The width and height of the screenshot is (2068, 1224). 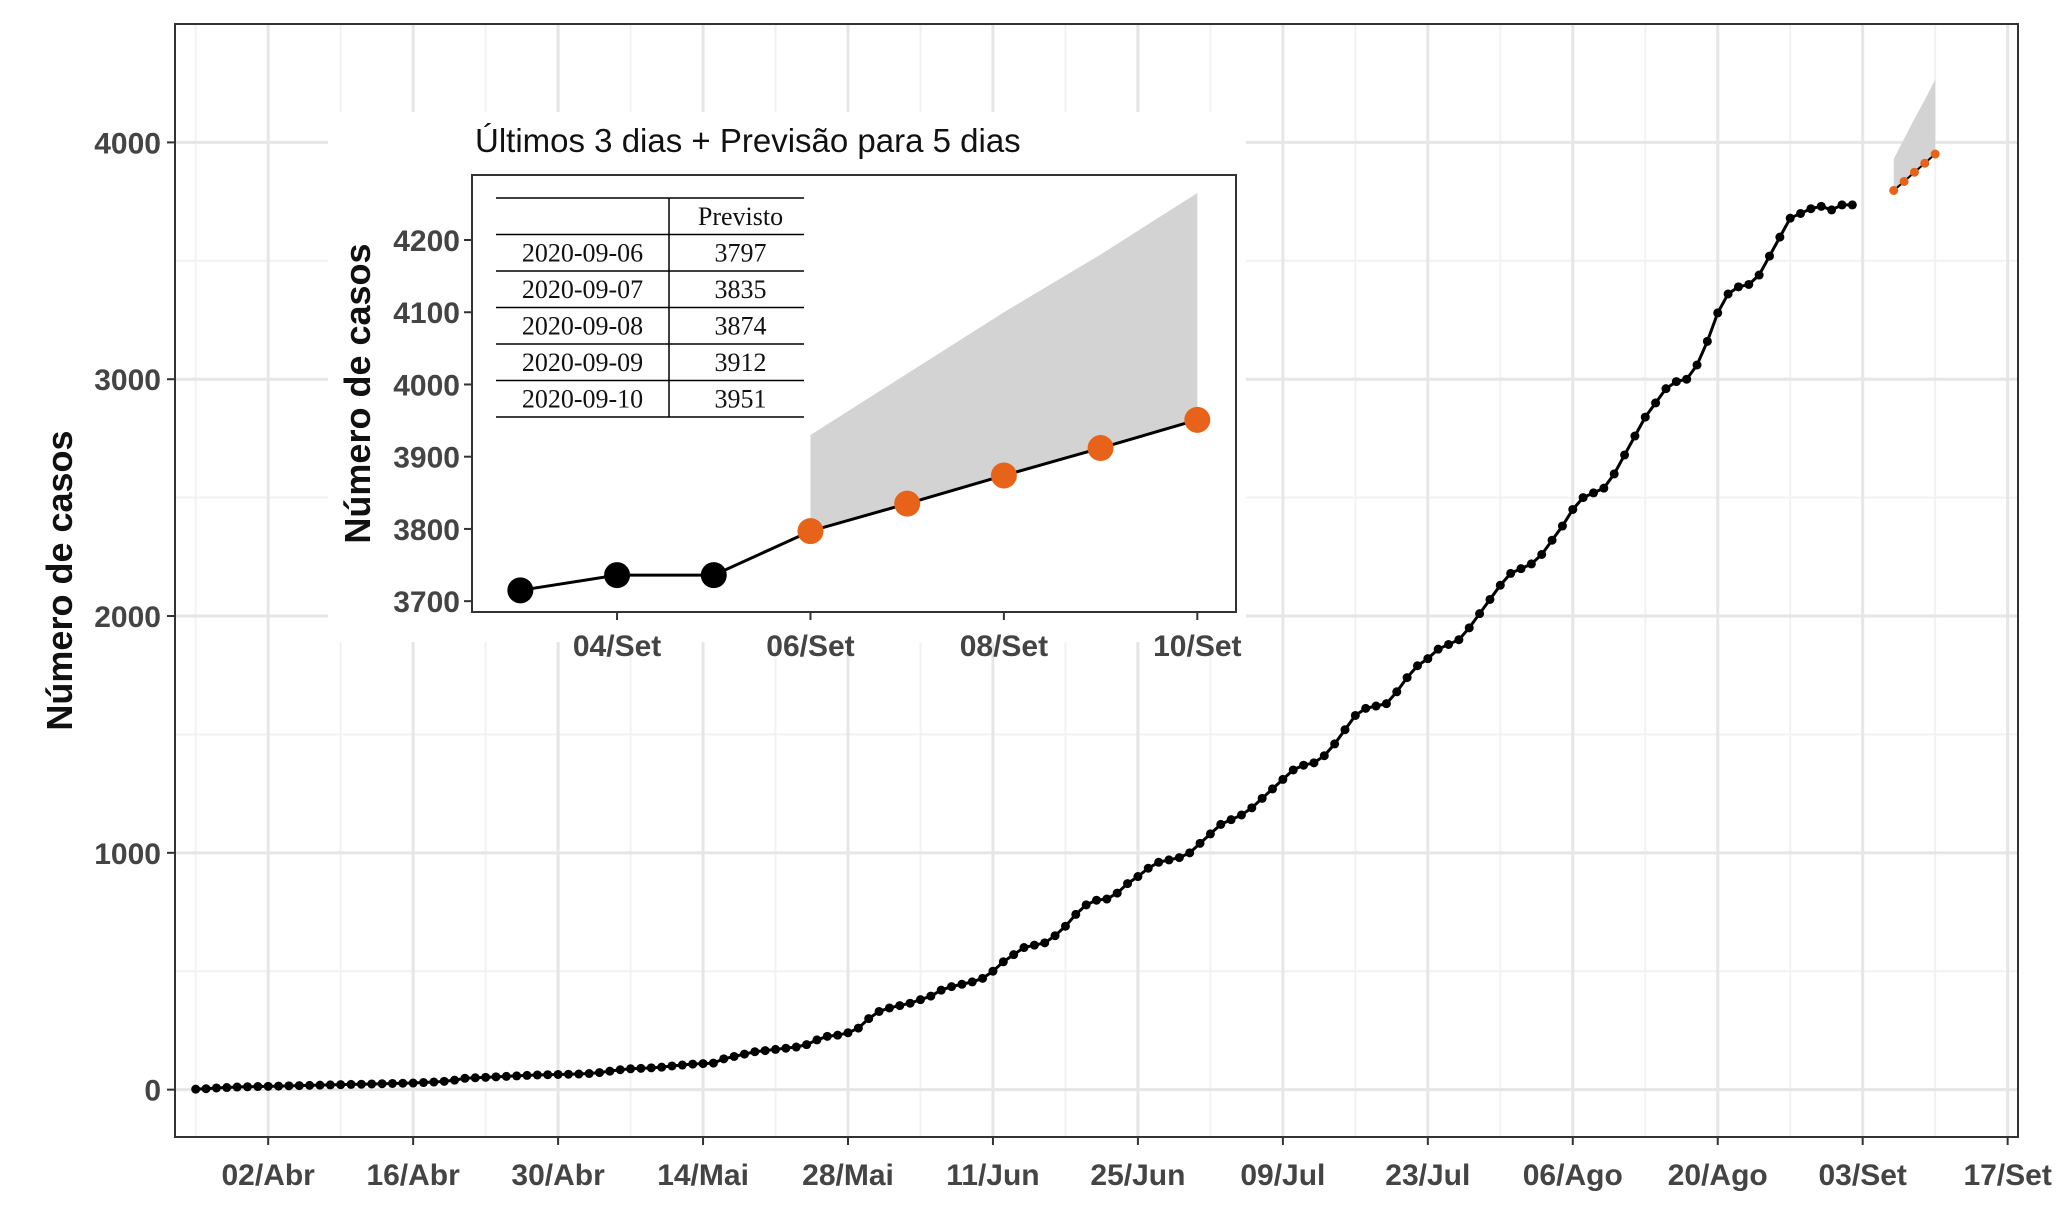 I want to click on x-tick-label: 25/Jun, so click(x=1137, y=1175).